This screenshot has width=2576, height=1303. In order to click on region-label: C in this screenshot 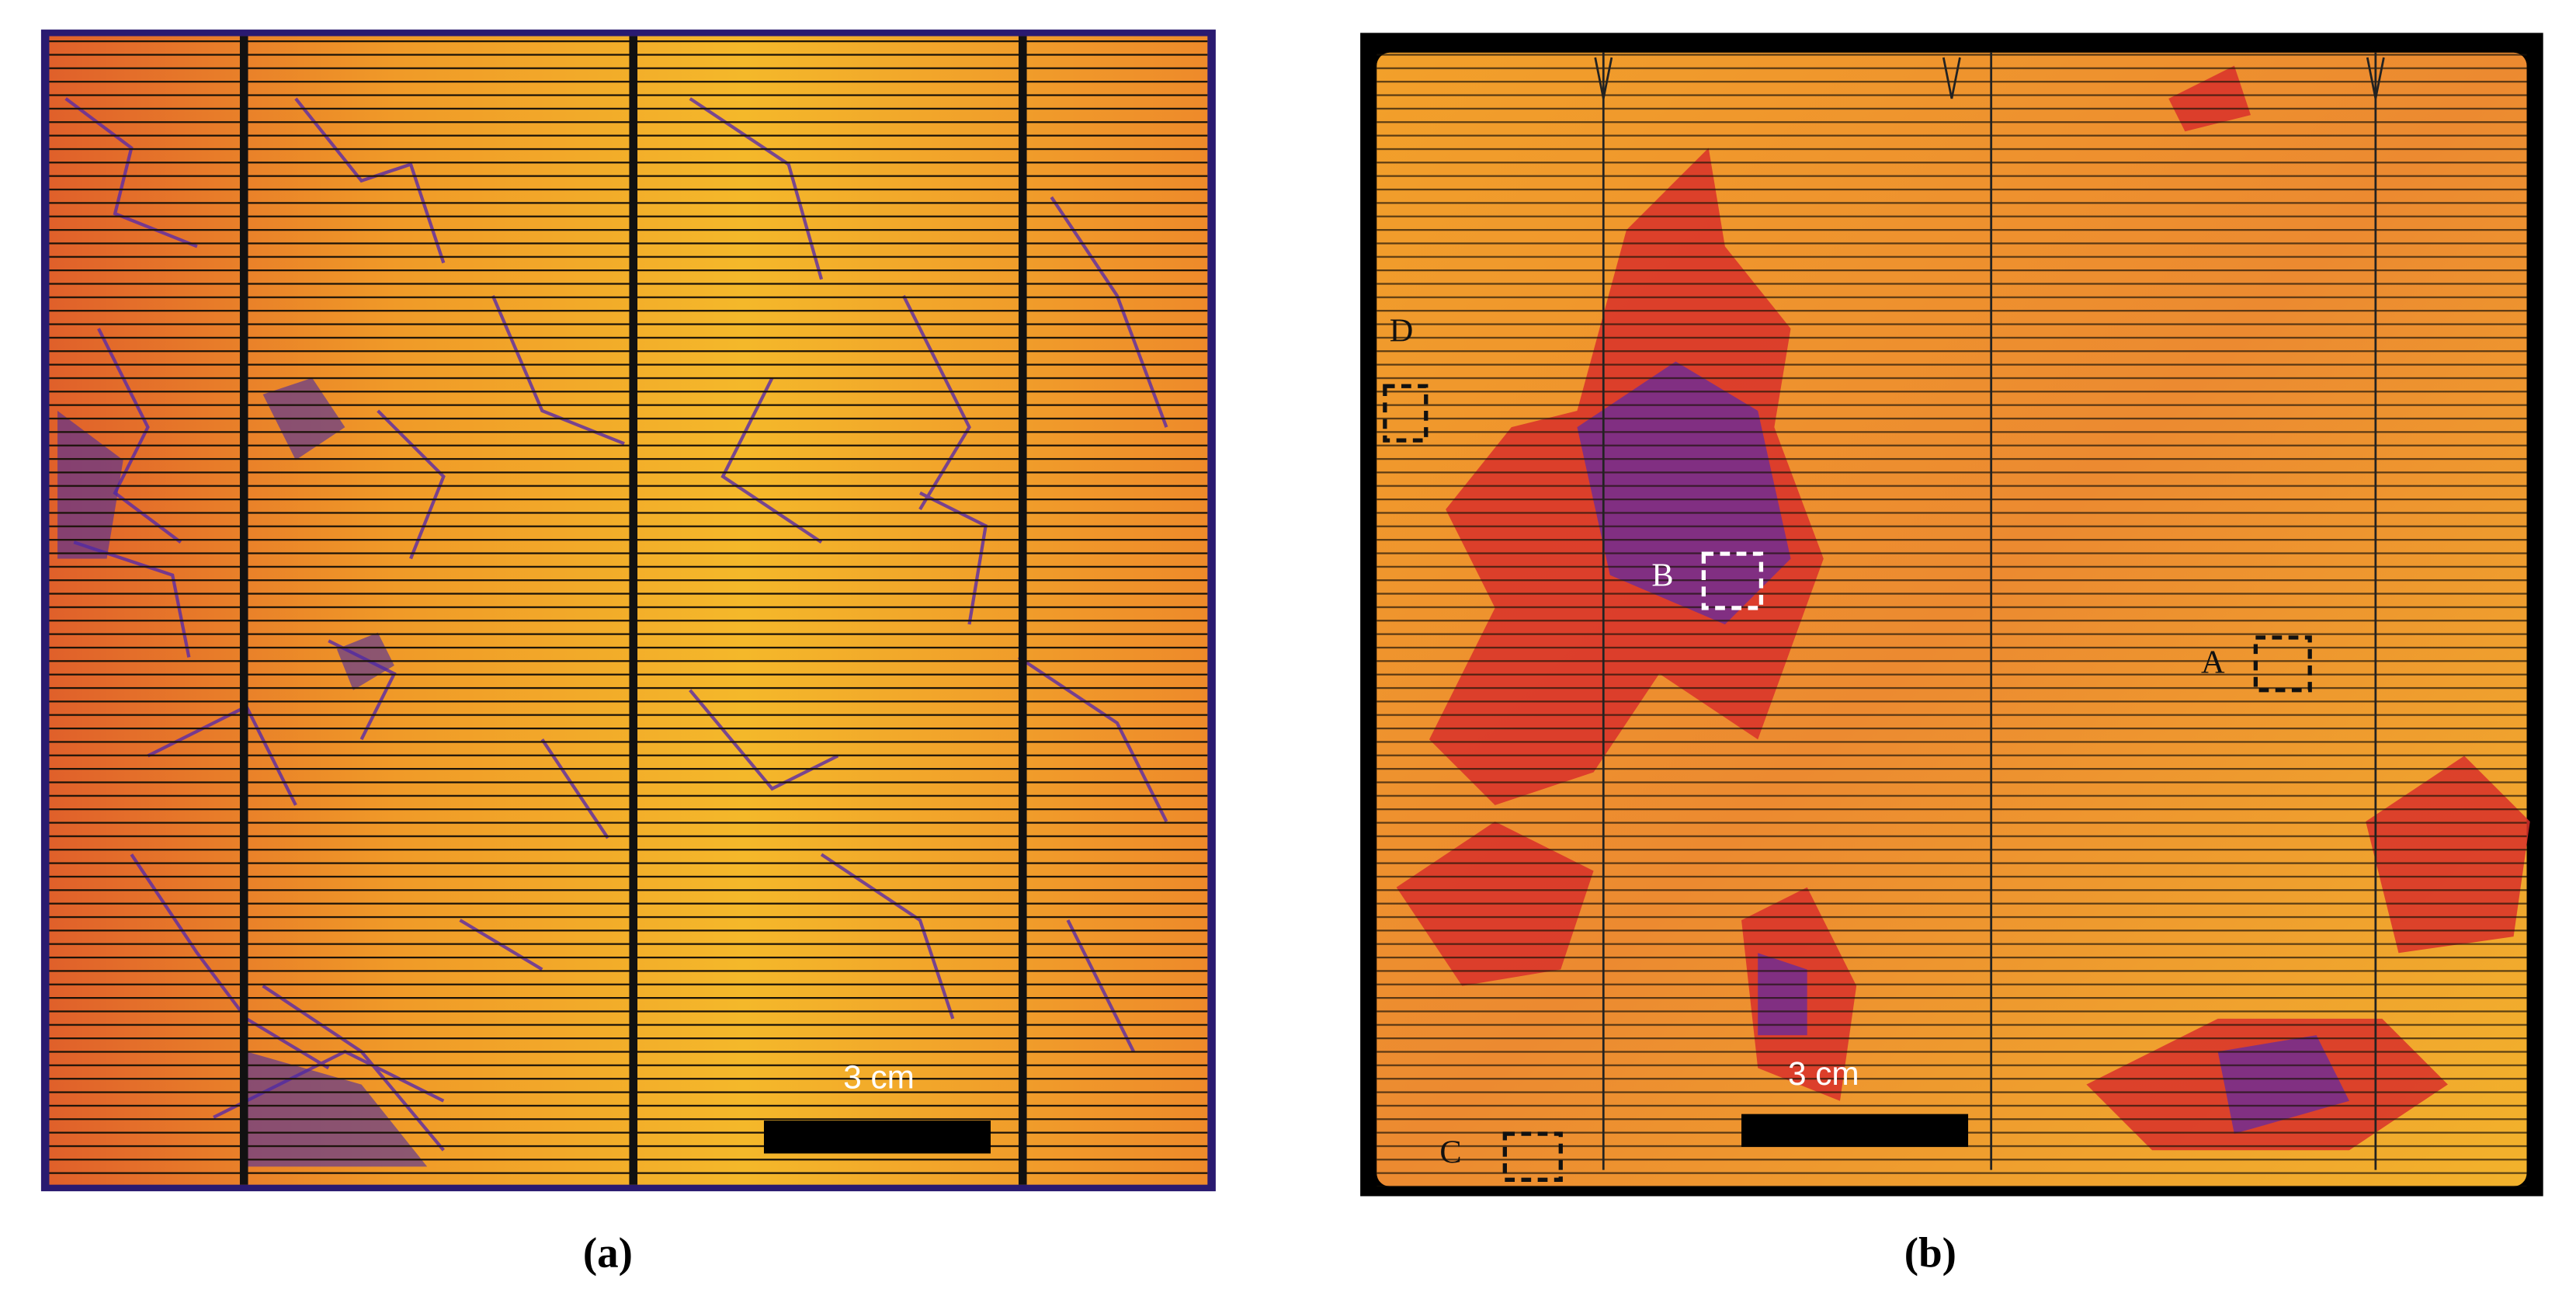, I will do `click(1450, 1152)`.